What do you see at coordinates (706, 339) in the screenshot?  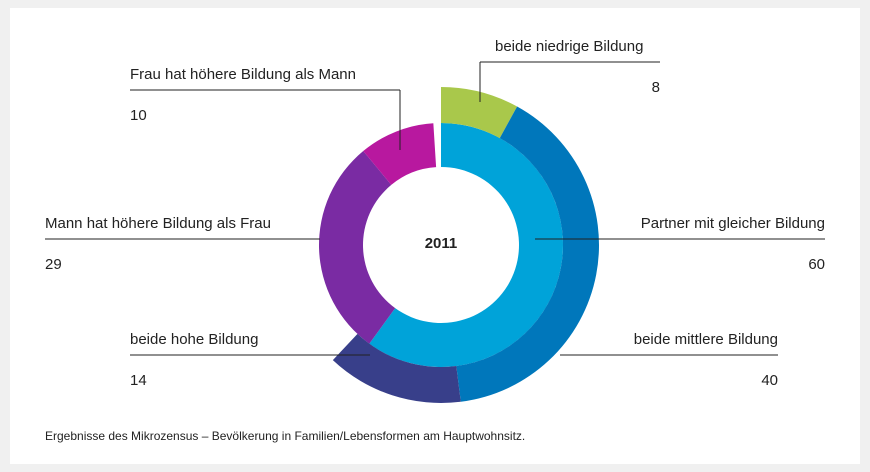 I see `slice-label: beide mittlere Bildung` at bounding box center [706, 339].